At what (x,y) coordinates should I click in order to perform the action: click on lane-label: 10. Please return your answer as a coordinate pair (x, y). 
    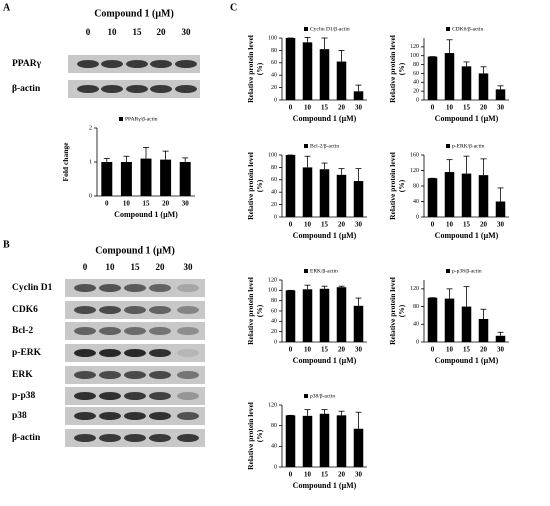
    Looking at the image, I should click on (111, 267).